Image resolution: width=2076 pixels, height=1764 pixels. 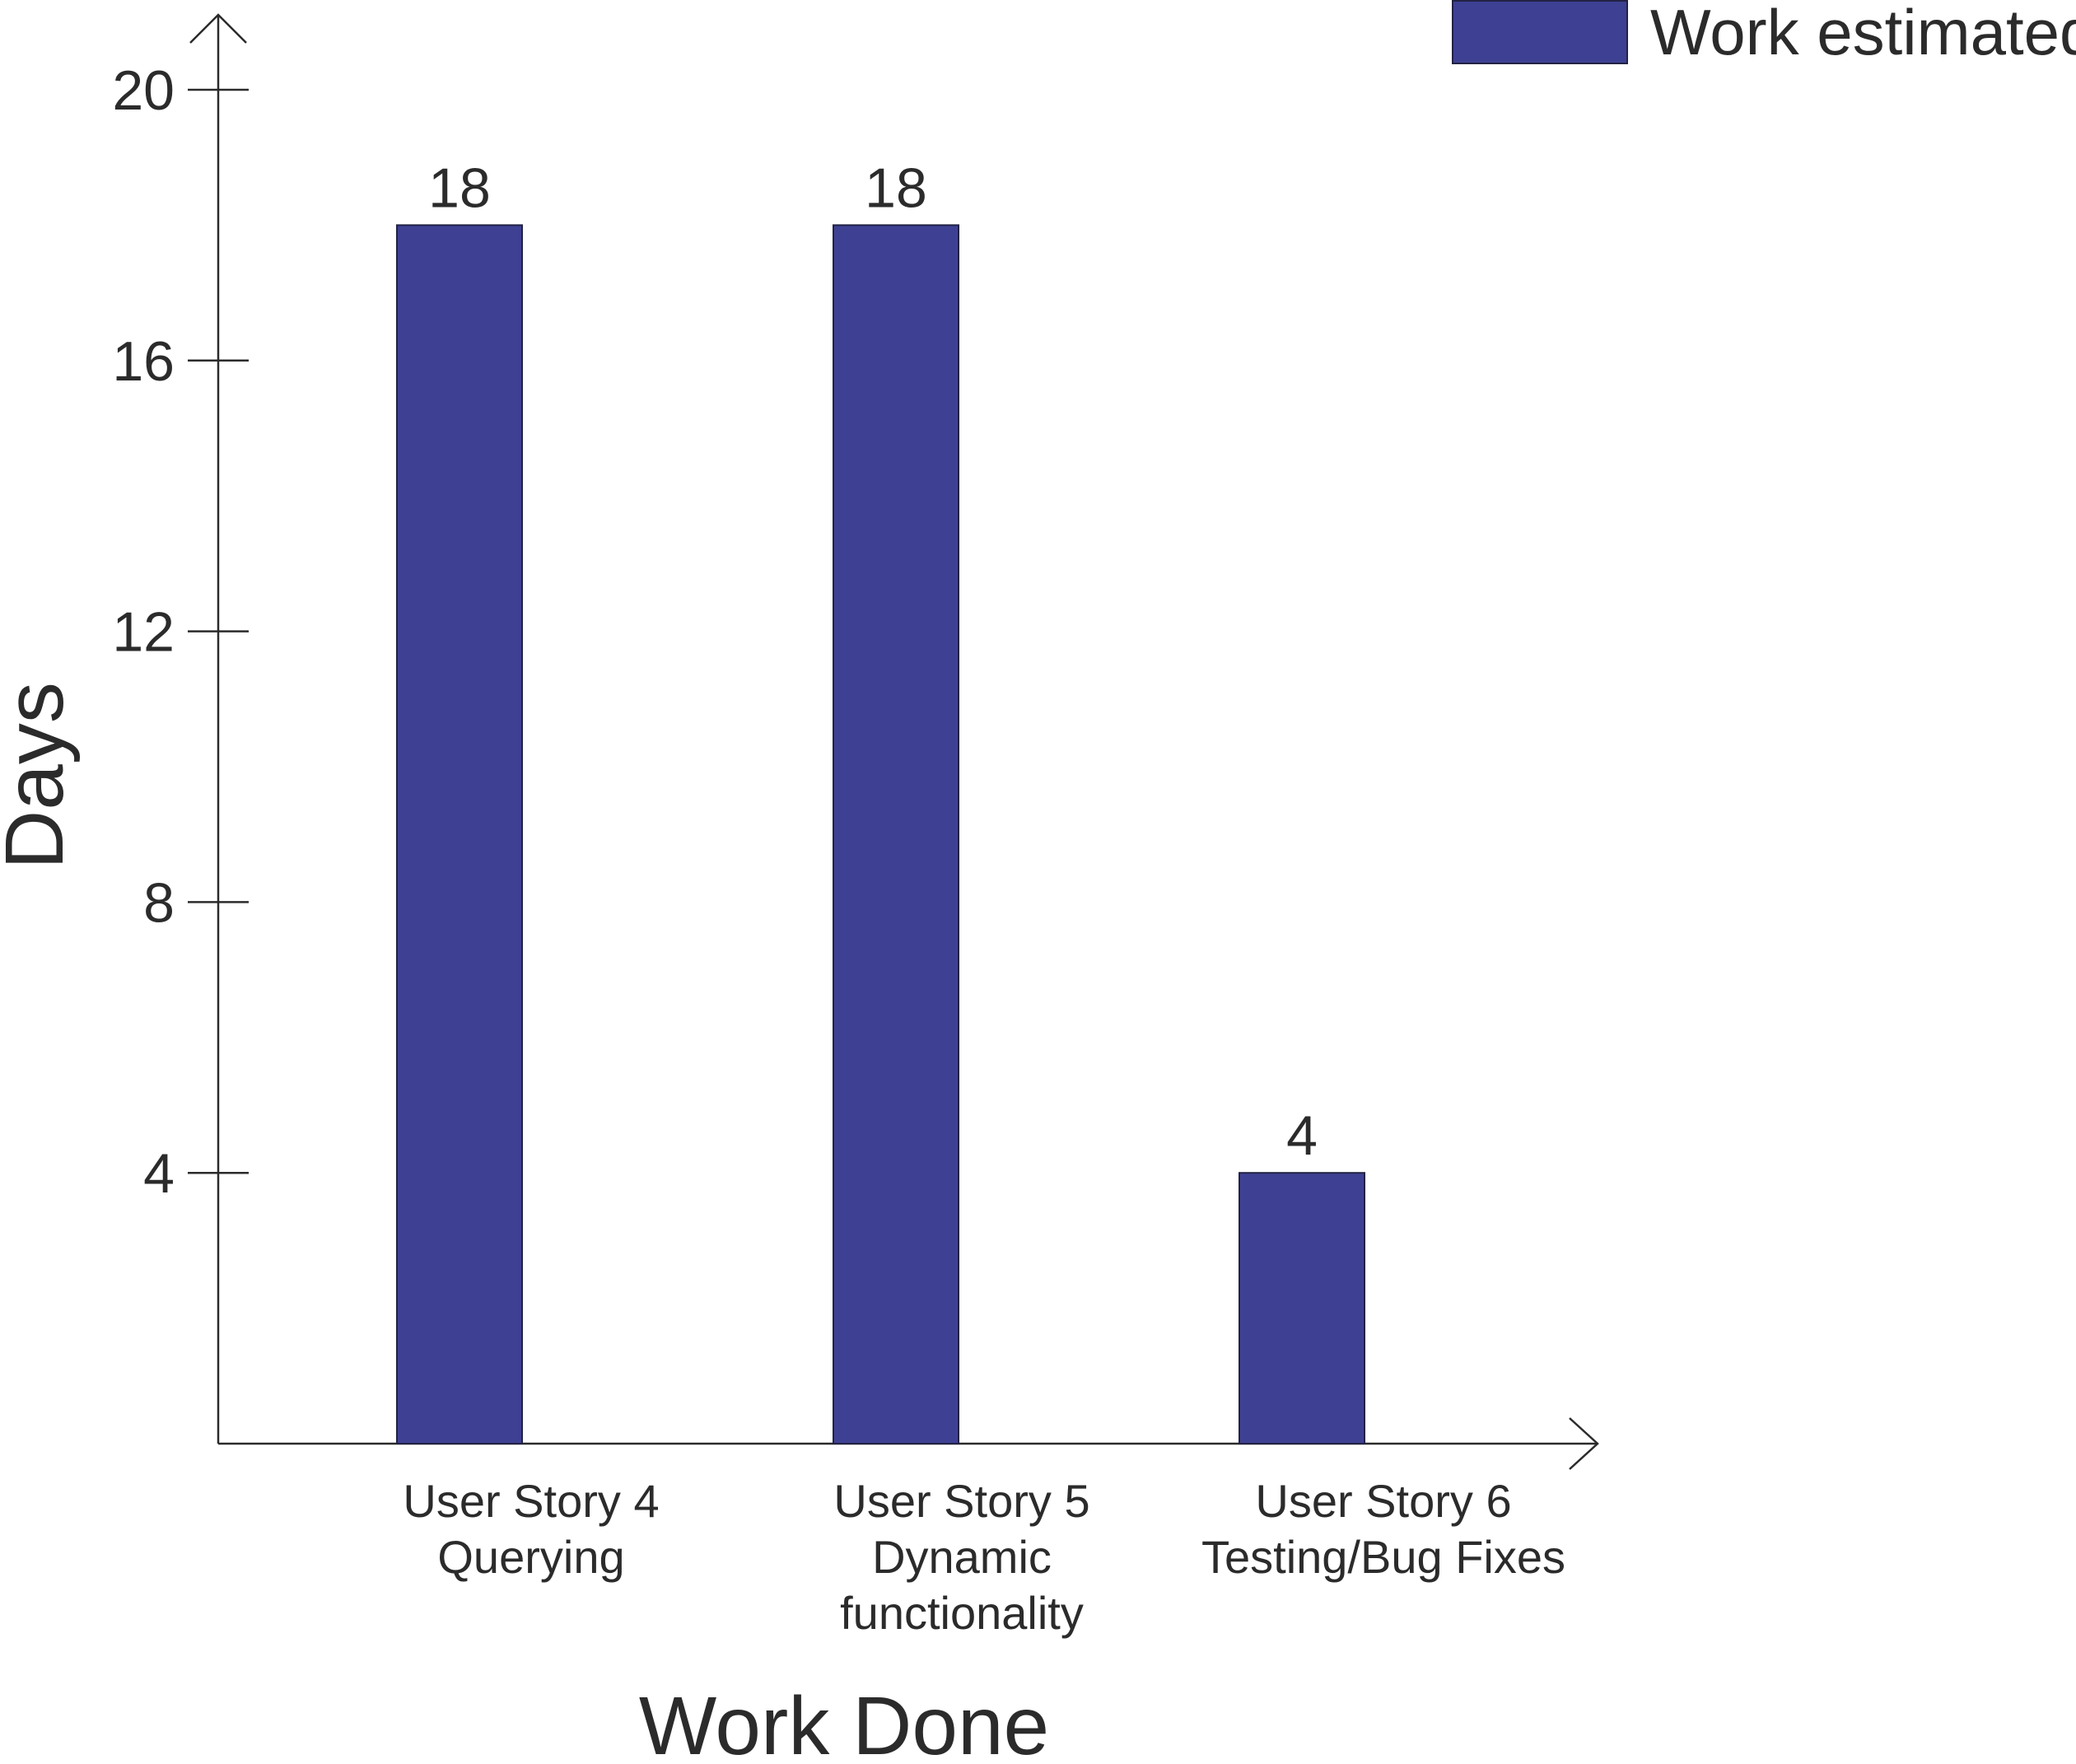 I want to click on x-axis-title: Work Done, so click(x=844, y=1722).